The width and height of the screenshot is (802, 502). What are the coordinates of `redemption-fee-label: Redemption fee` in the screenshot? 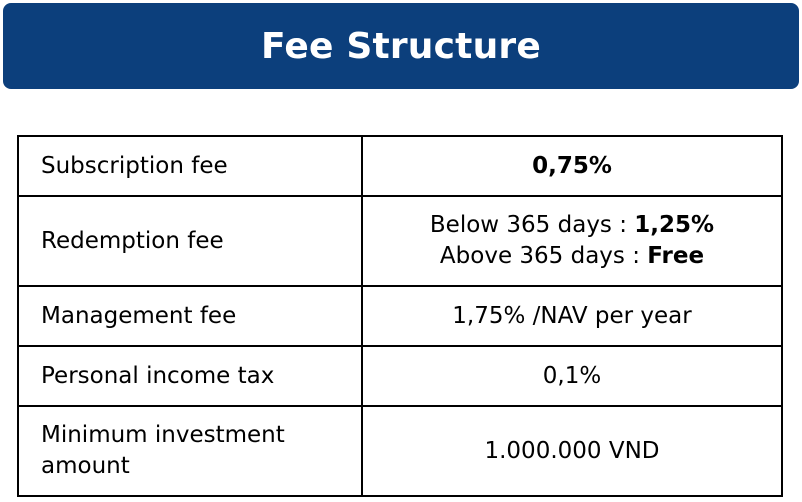 It's located at (190, 241).